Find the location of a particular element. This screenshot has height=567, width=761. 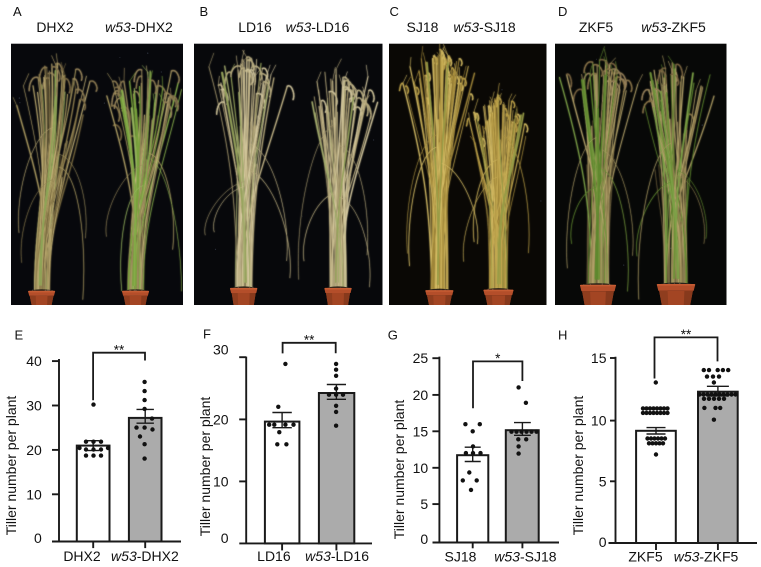

svg-text: D is located at coordinates (562, 11).